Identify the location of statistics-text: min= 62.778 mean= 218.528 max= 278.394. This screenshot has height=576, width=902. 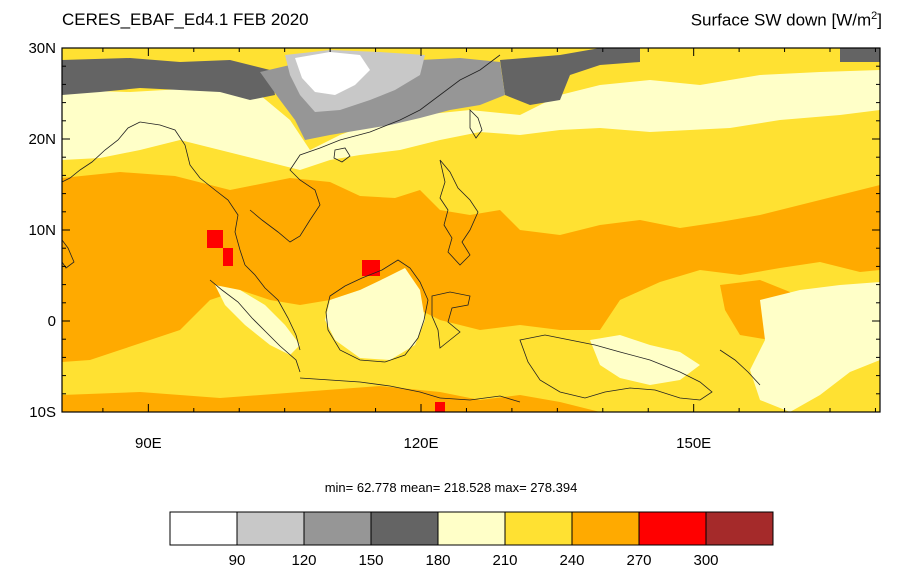
(451, 487).